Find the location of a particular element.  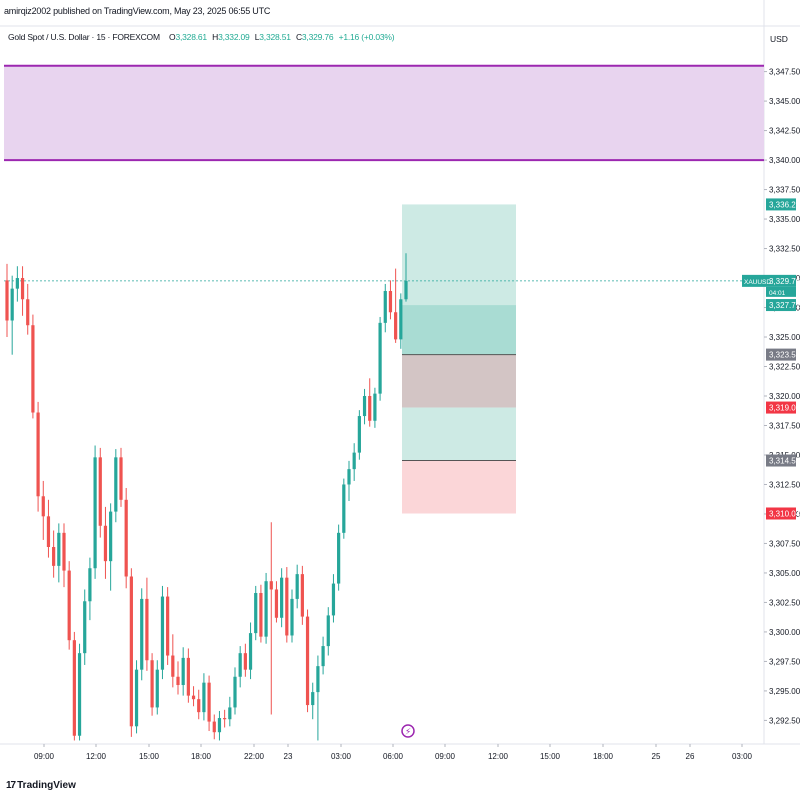

take-profit-zone is located at coordinates (459, 330).